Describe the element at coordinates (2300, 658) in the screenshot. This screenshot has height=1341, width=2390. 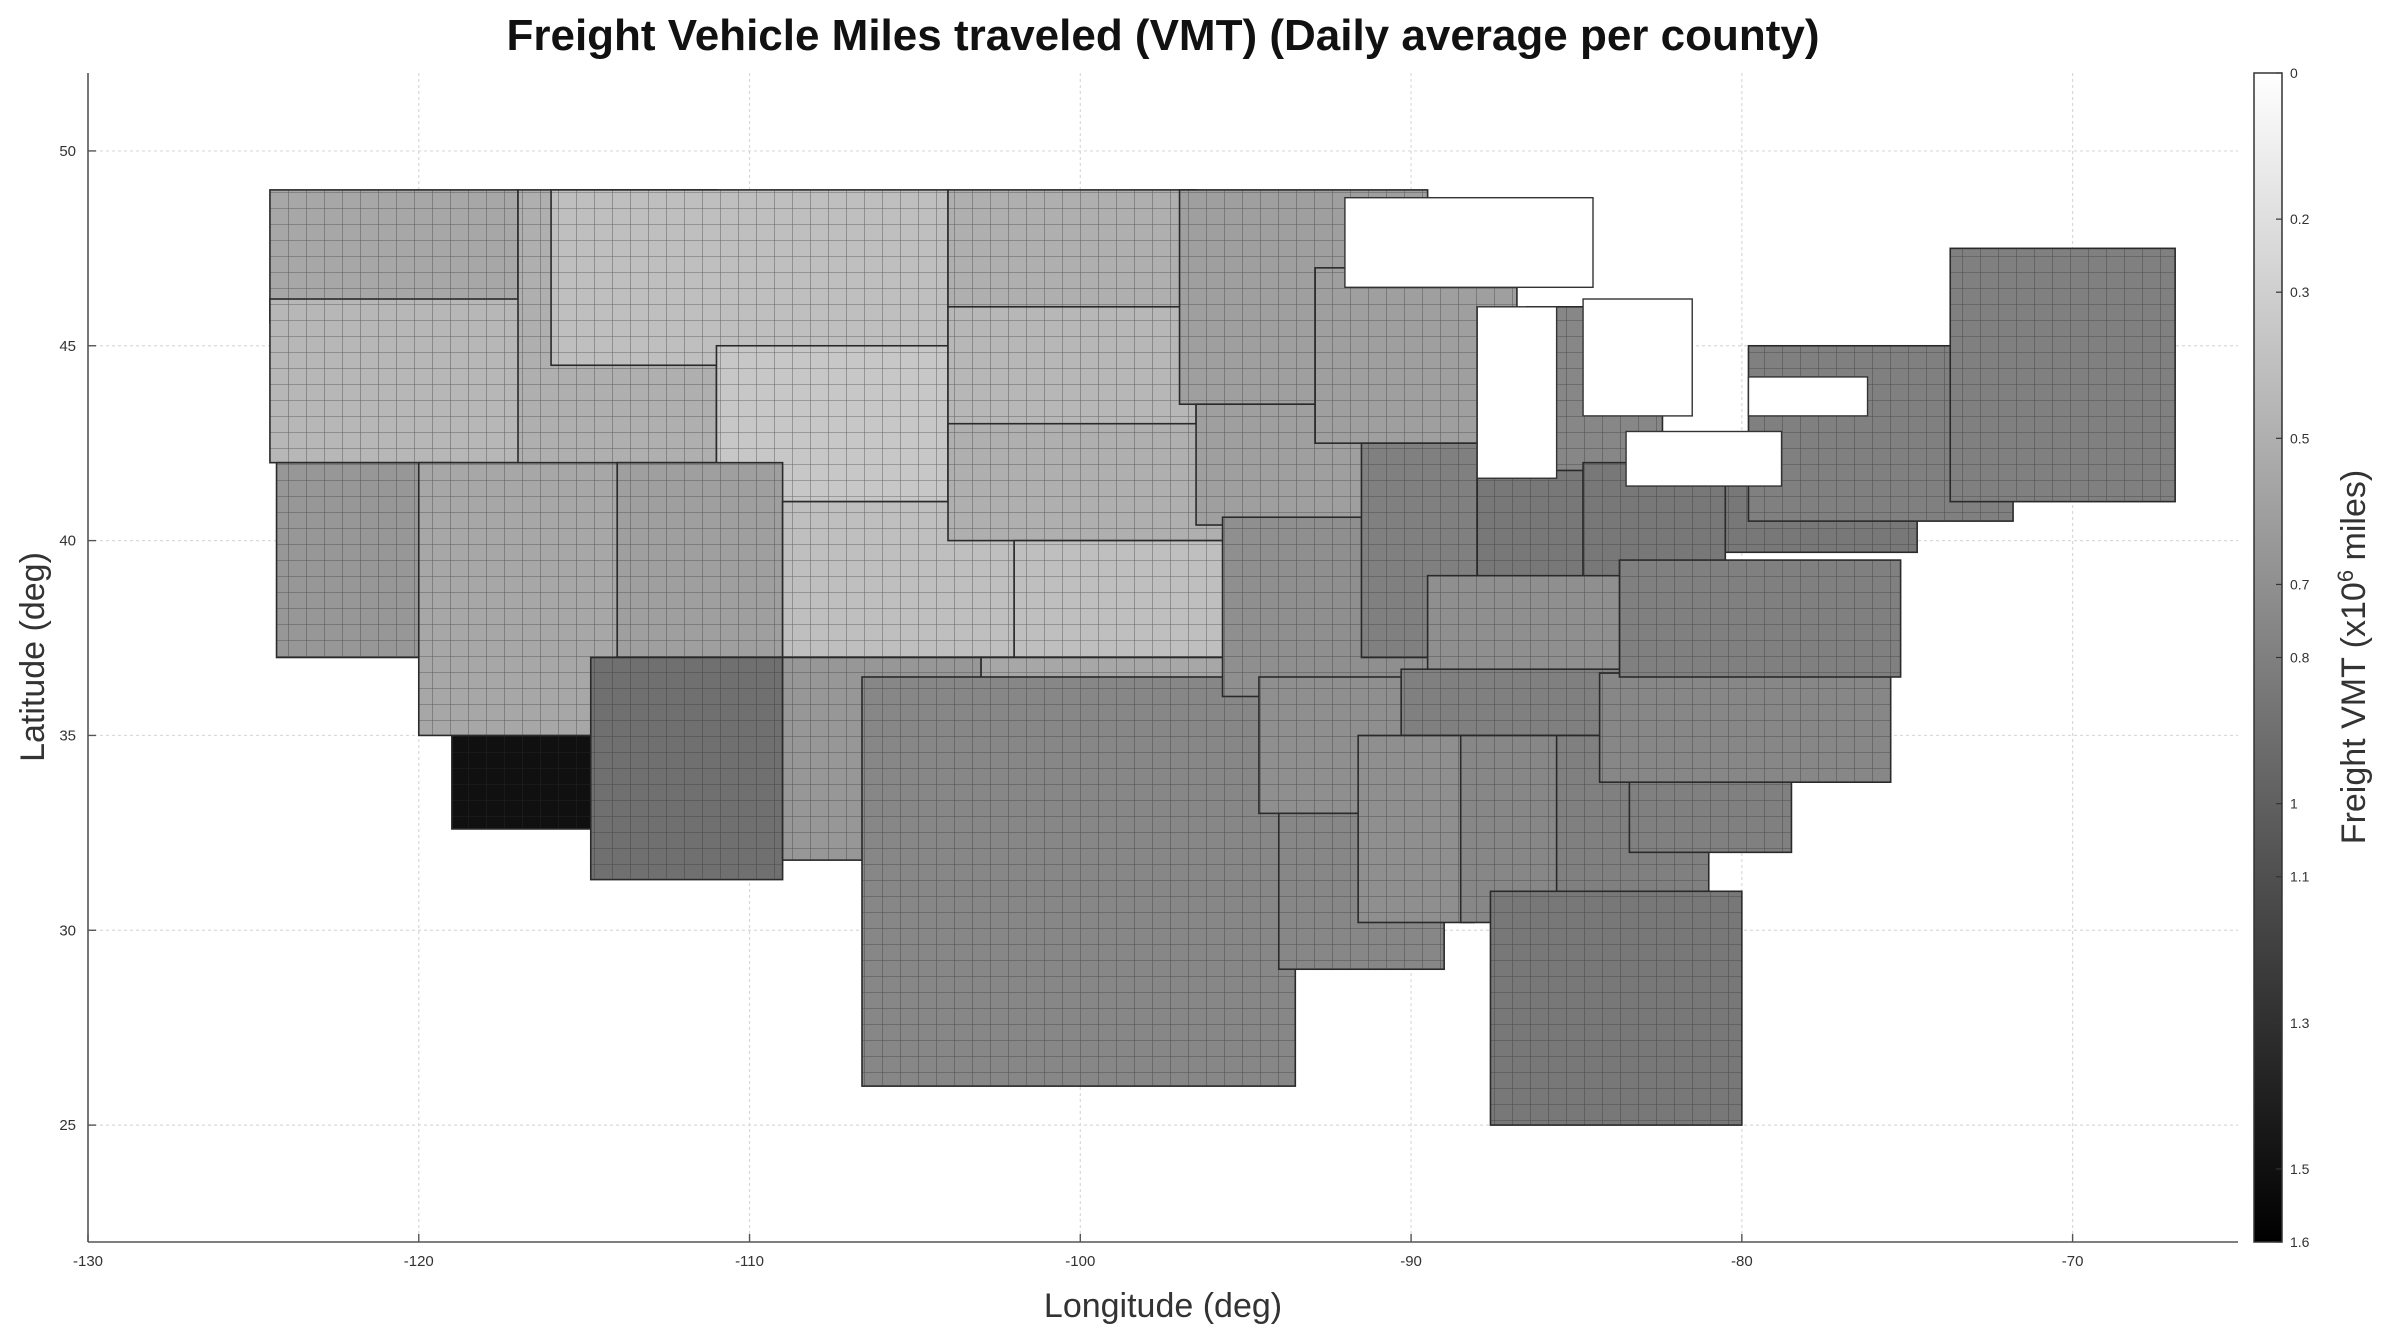
I see `colorbar-tick-label: 0.8` at that location.